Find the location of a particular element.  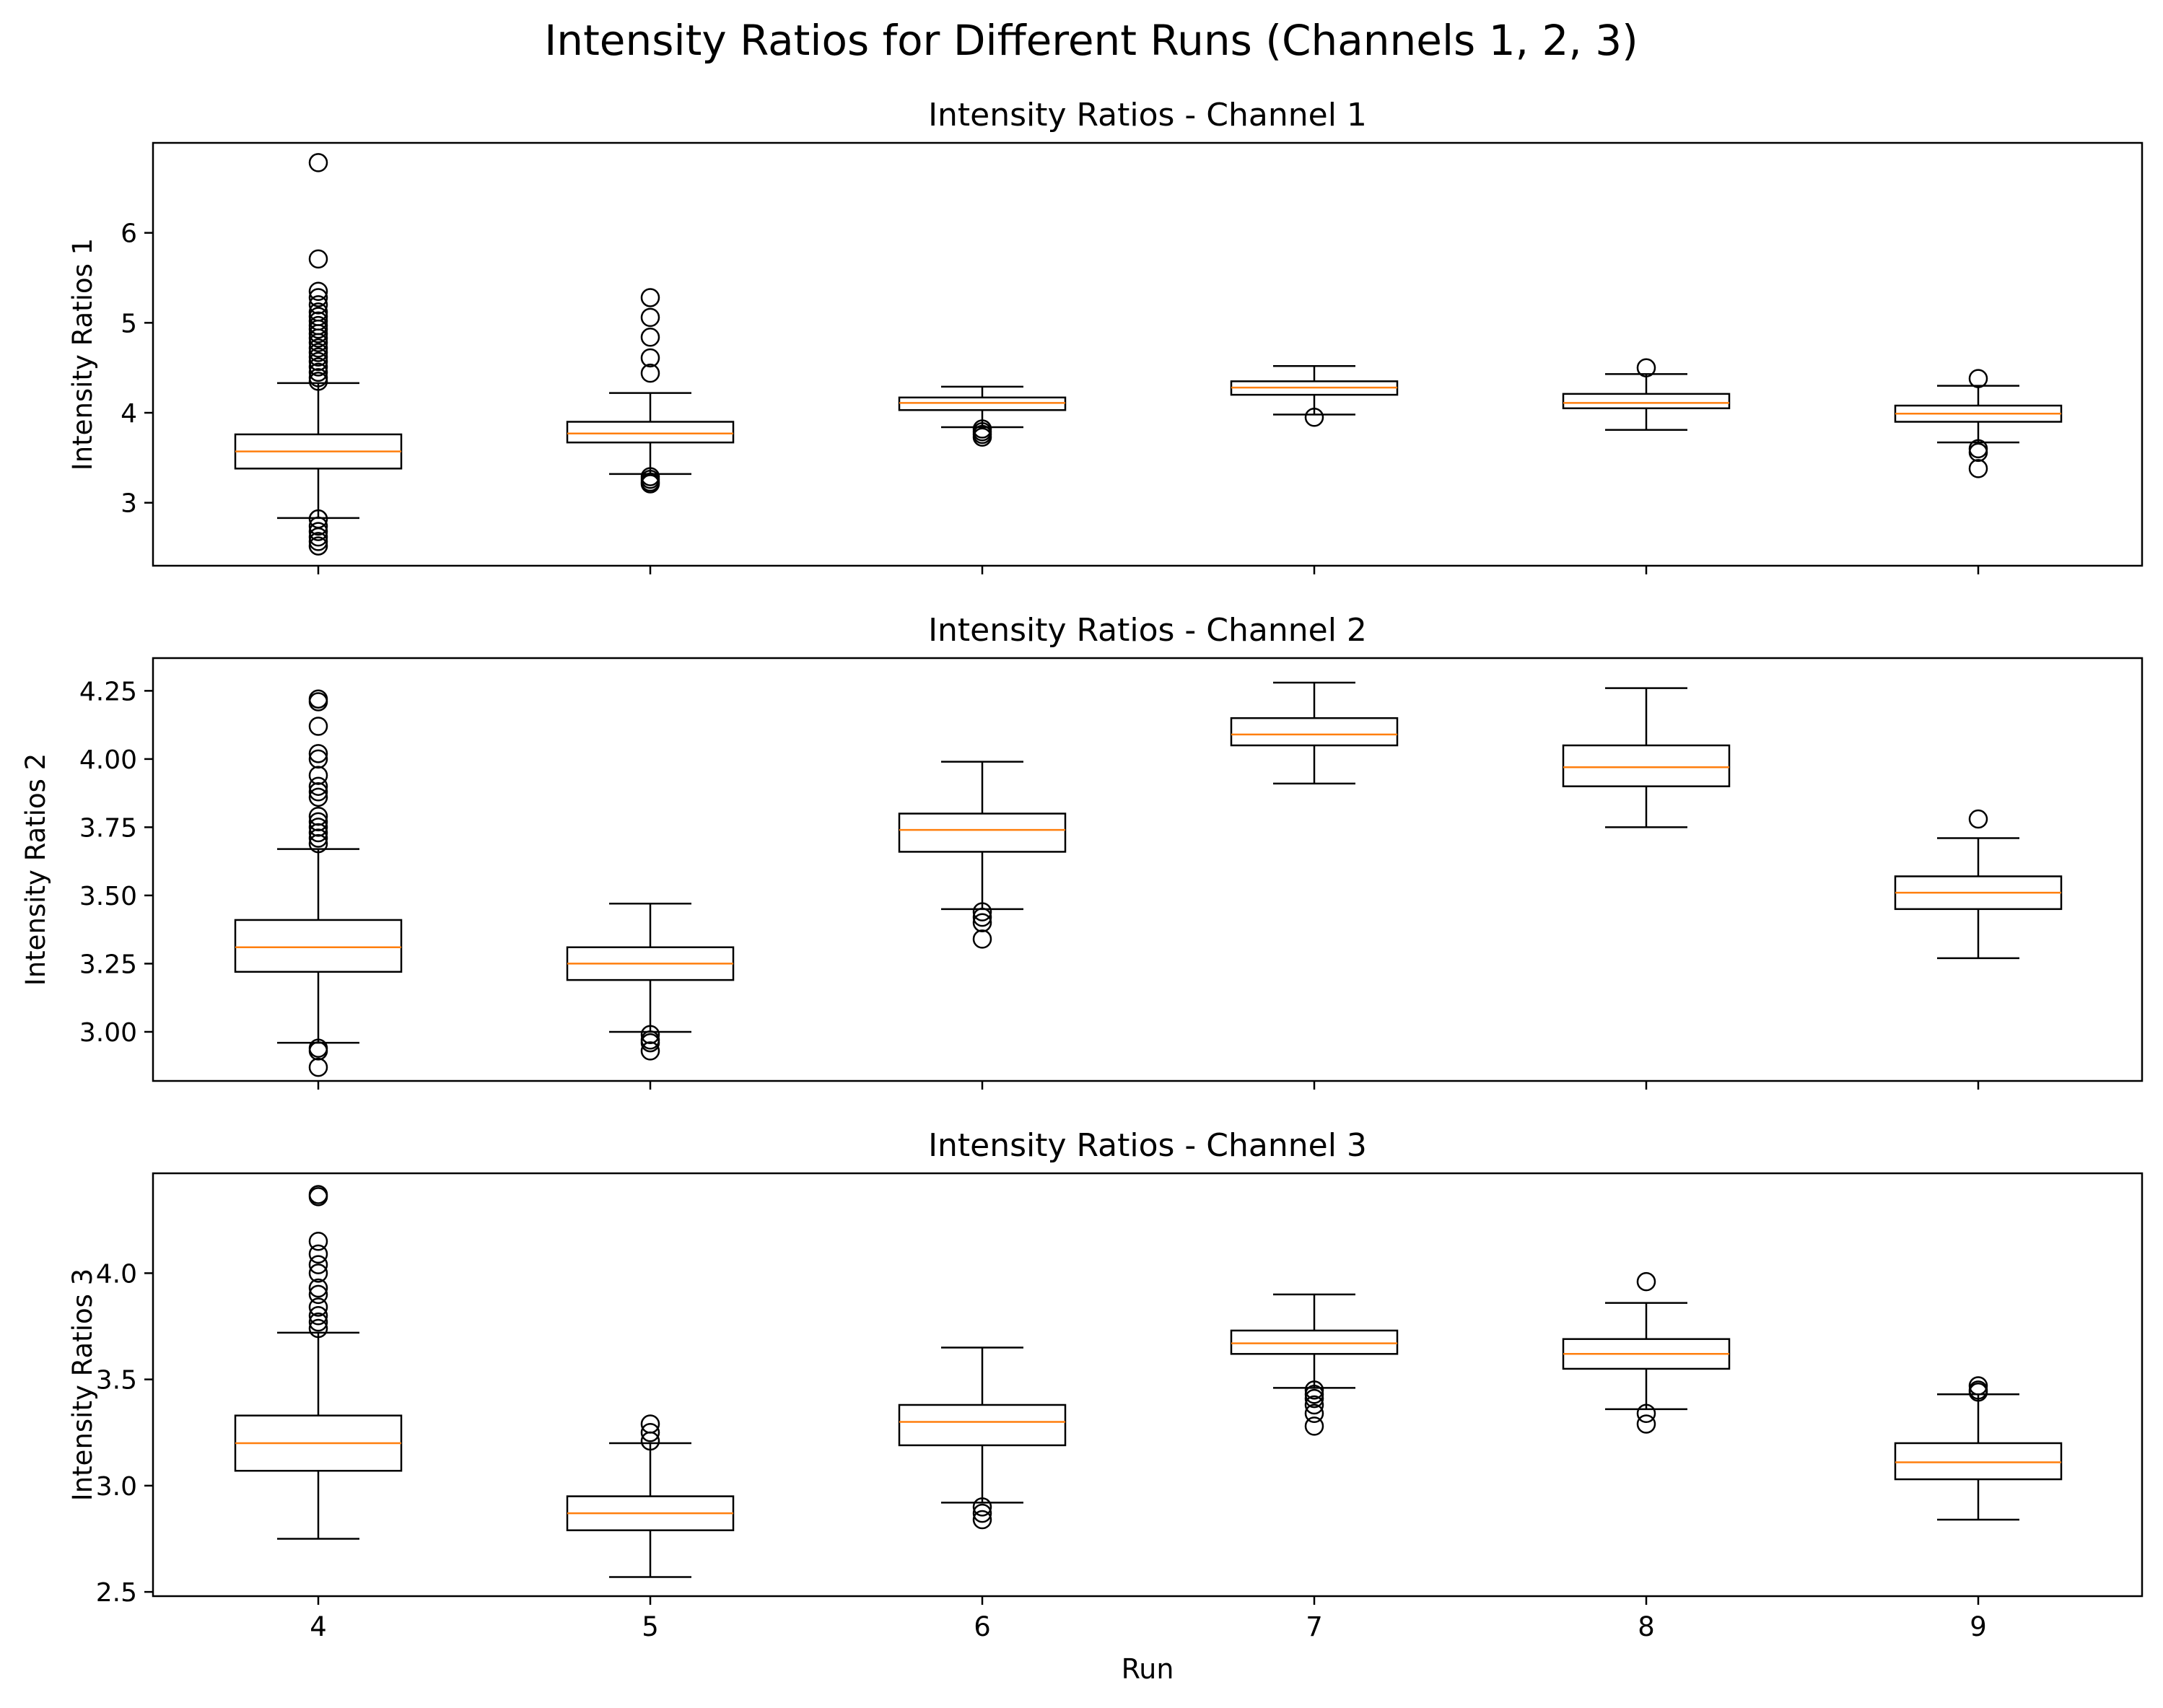

y-tick-label: 4 is located at coordinates (129, 414).